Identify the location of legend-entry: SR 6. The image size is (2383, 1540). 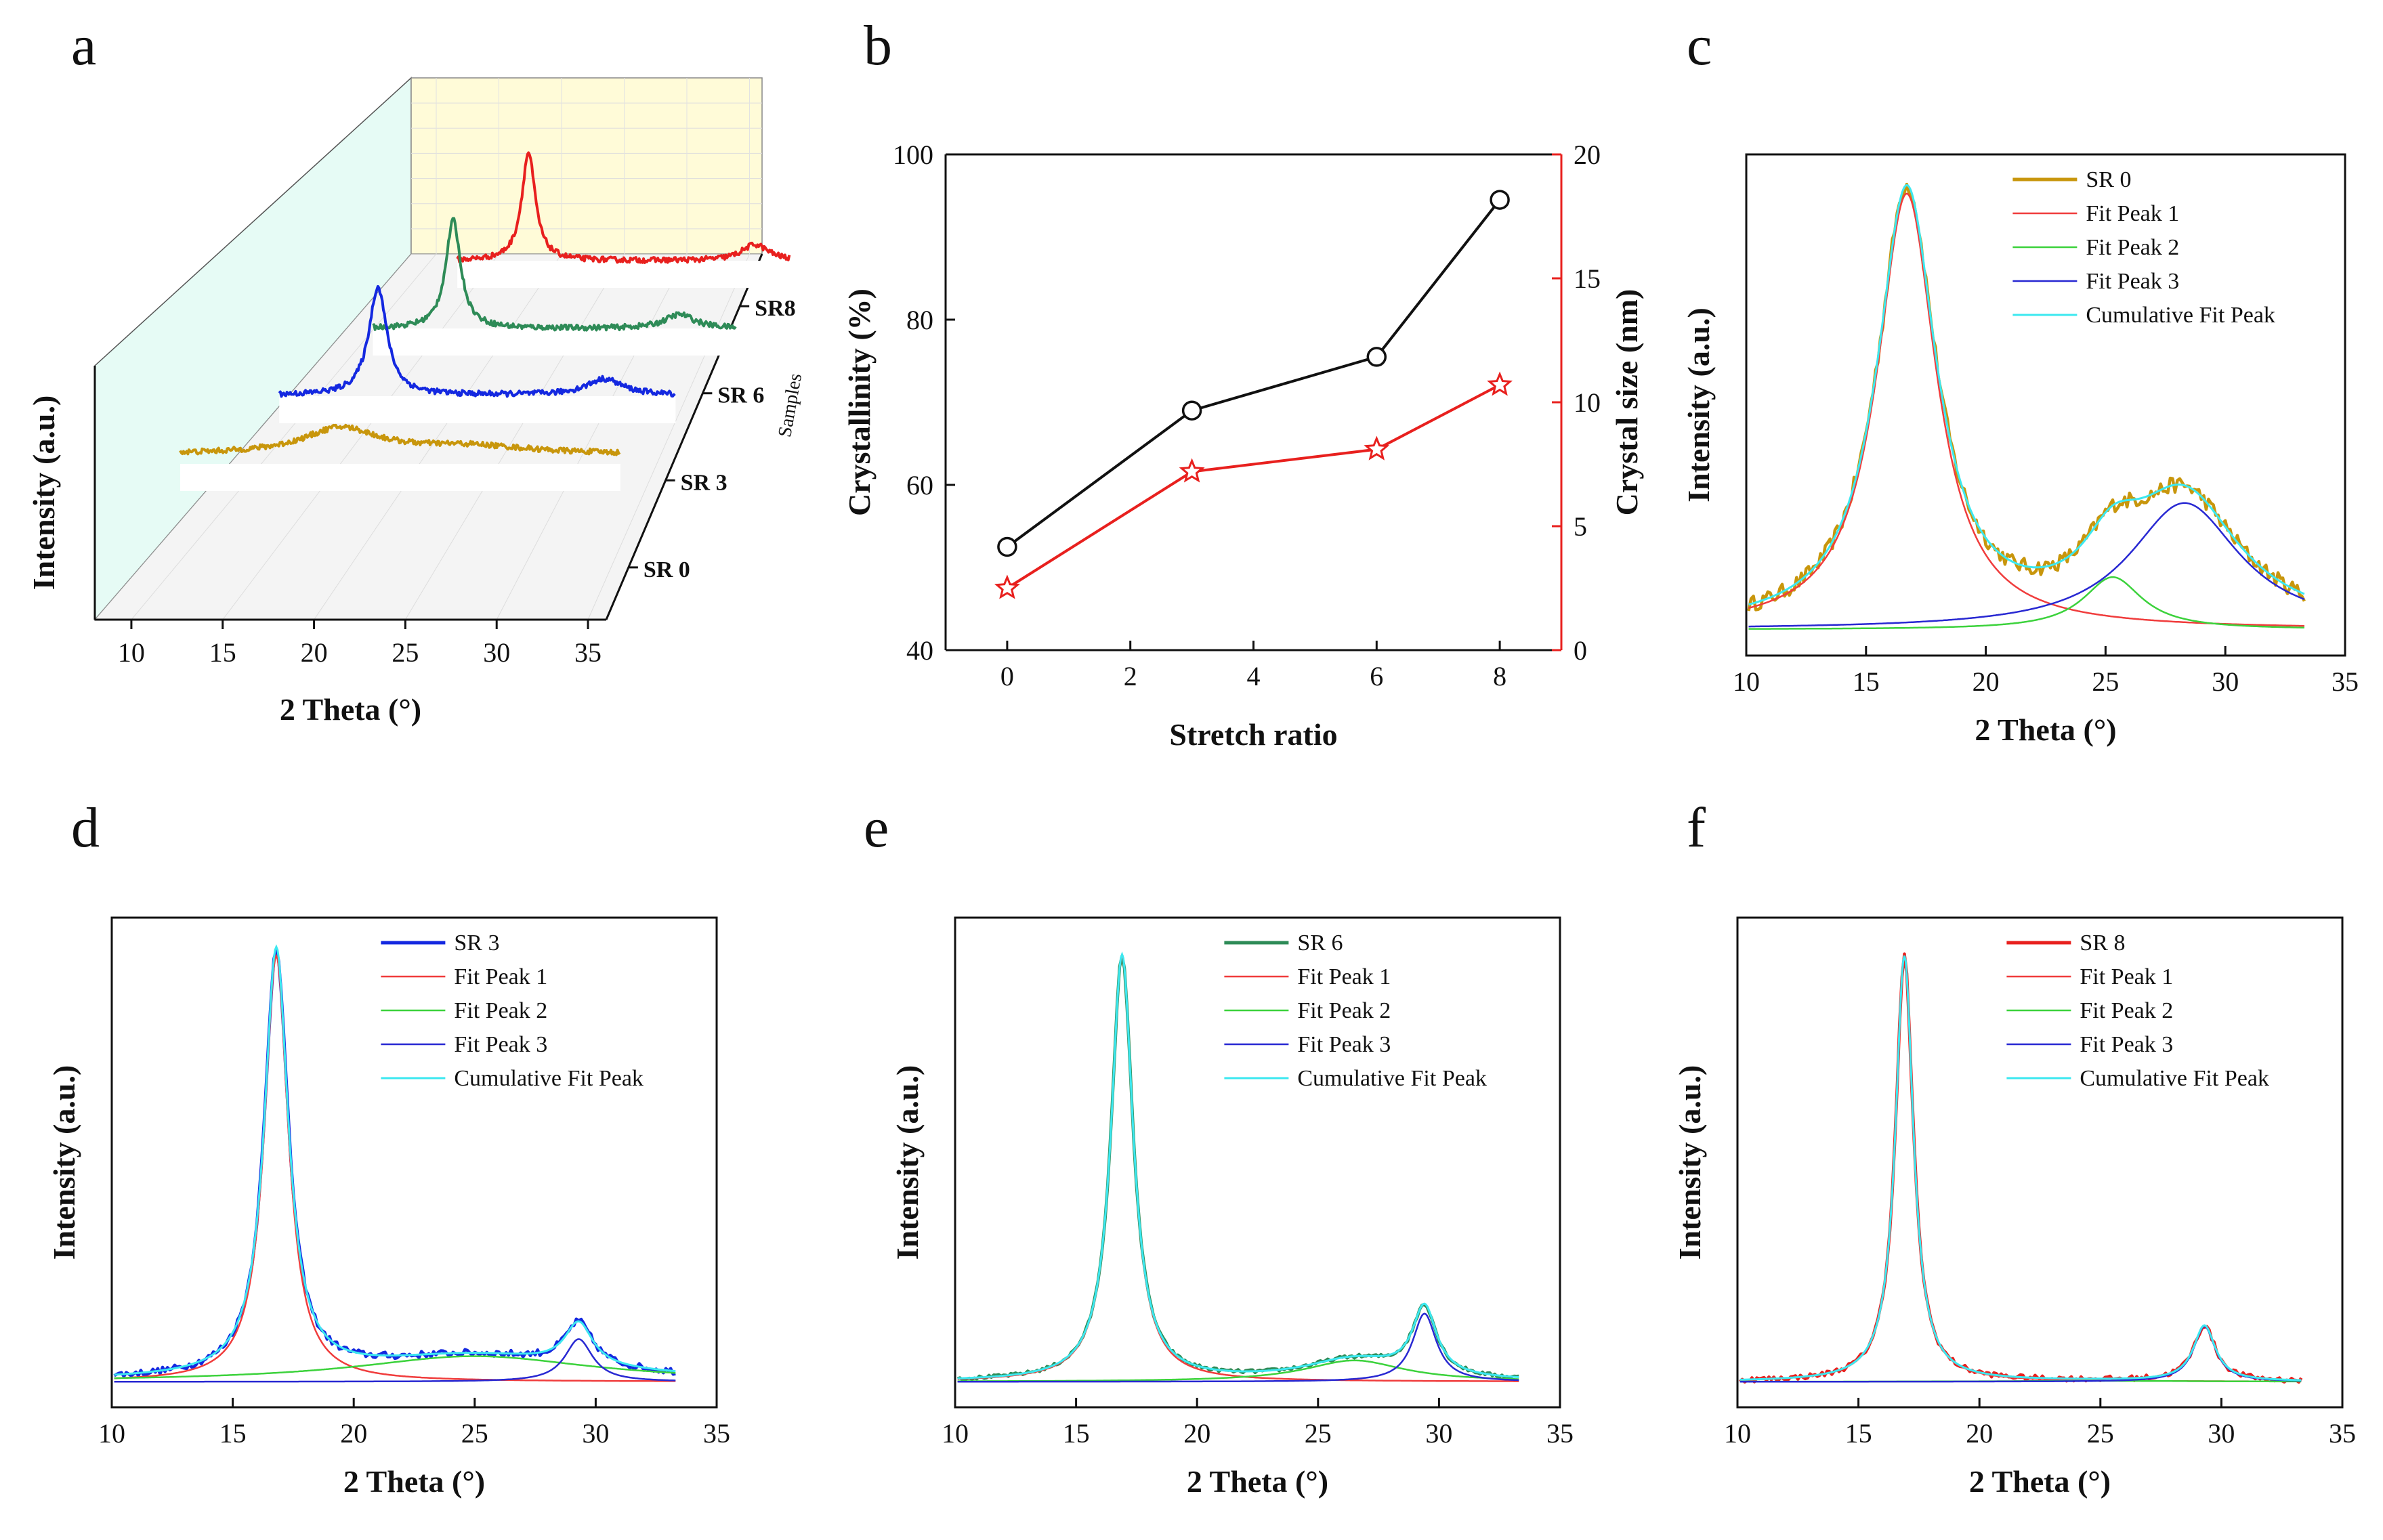
(1320, 943).